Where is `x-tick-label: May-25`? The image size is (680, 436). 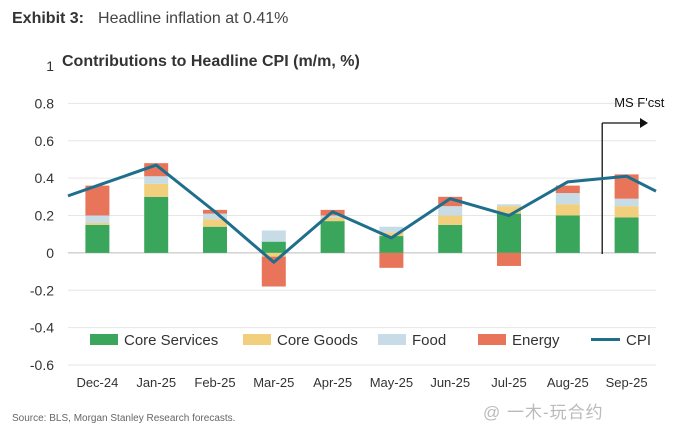
x-tick-label: May-25 is located at coordinates (391, 382).